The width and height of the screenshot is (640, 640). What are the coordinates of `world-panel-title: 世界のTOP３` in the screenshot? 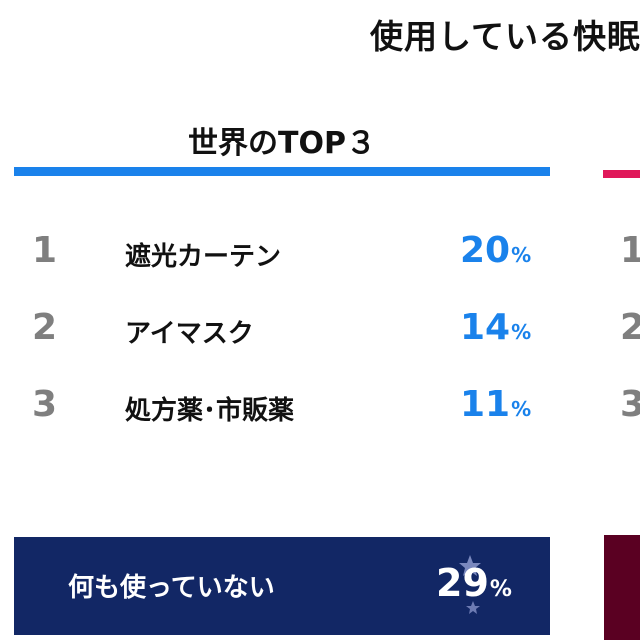 It's located at (282, 143).